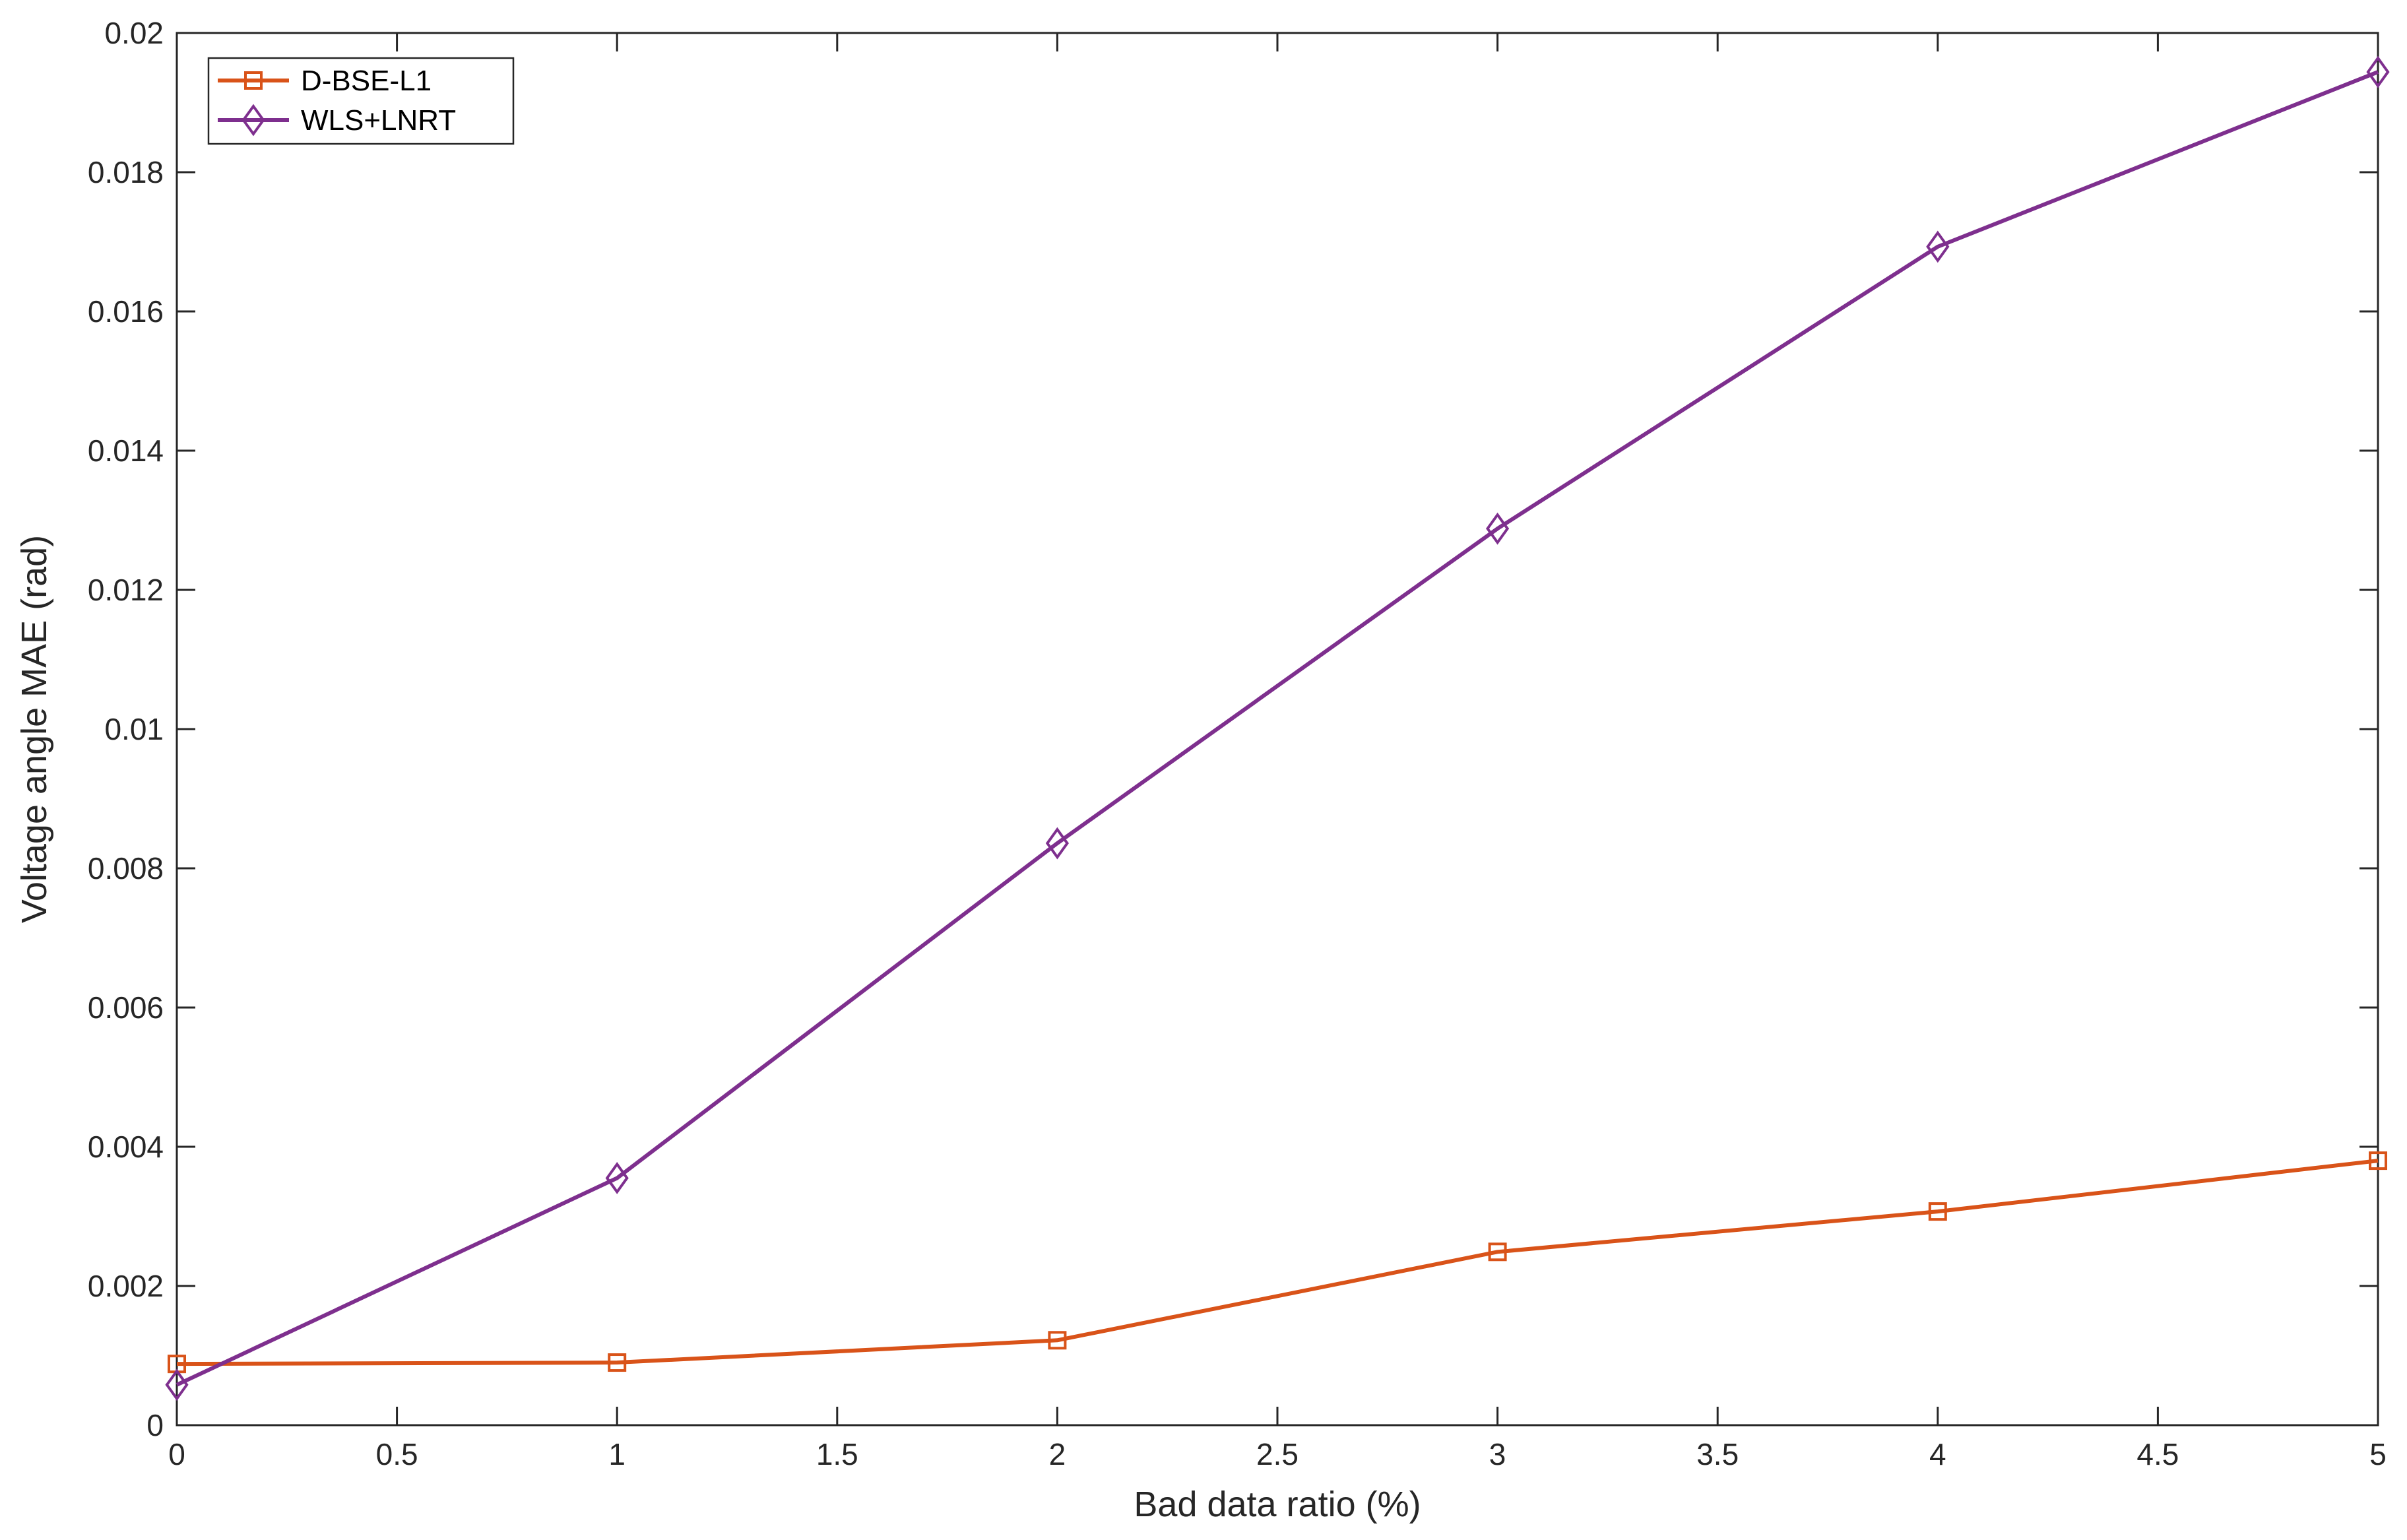  I want to click on x-tick-label: 2.5, so click(1277, 1454).